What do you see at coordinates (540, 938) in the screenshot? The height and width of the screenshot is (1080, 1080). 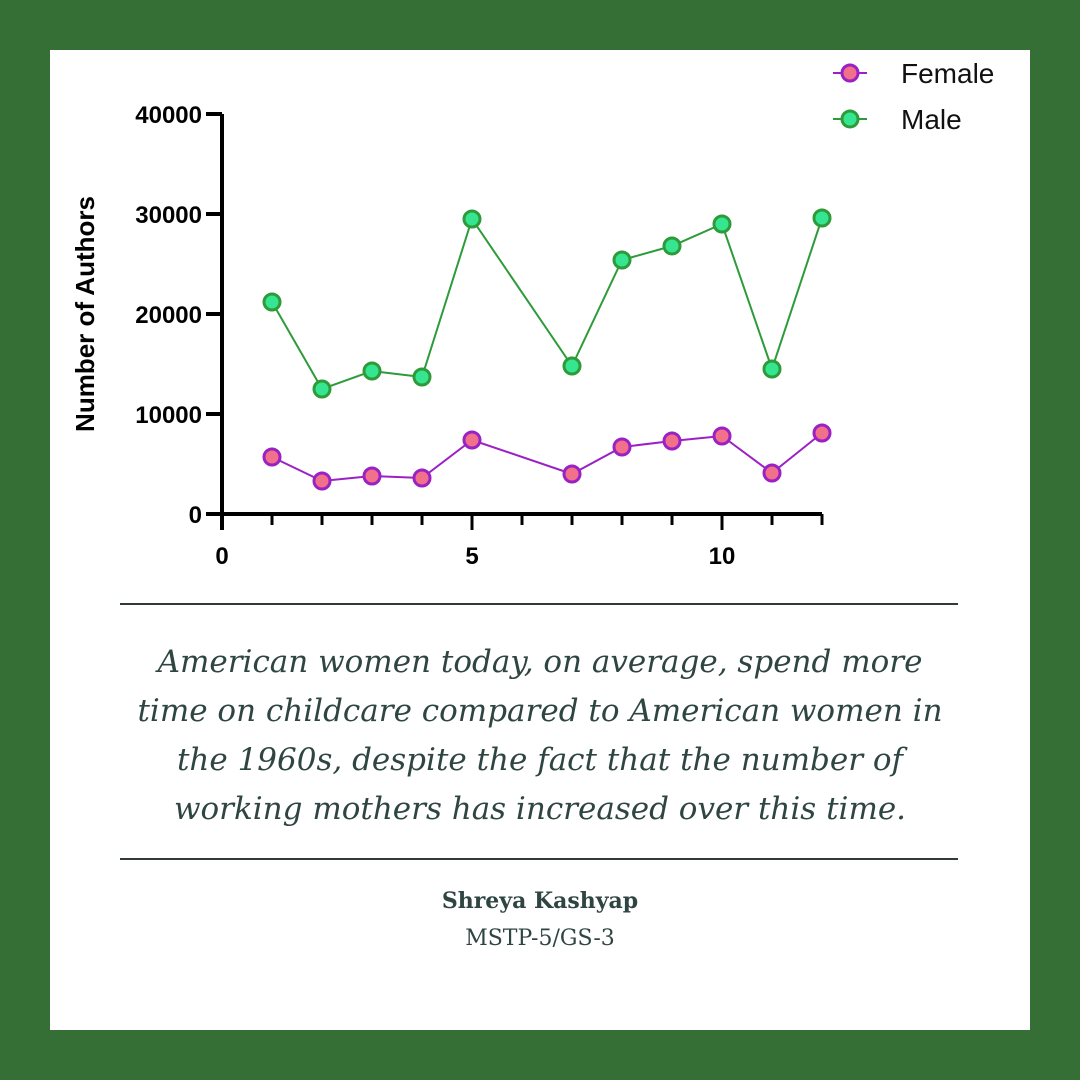 I see `author-affiliation: MSTP-5/GS-3` at bounding box center [540, 938].